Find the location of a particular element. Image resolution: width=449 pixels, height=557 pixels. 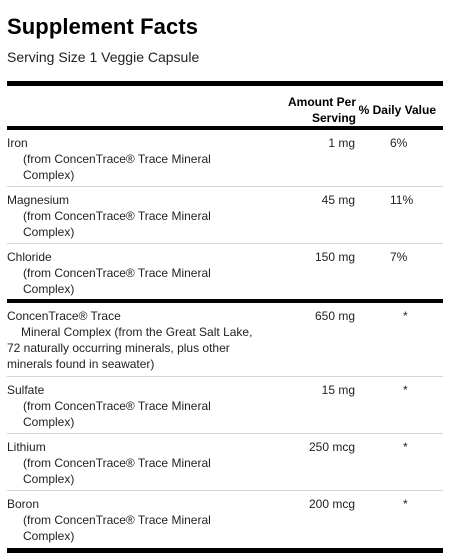

top-divider is located at coordinates (225, 83).